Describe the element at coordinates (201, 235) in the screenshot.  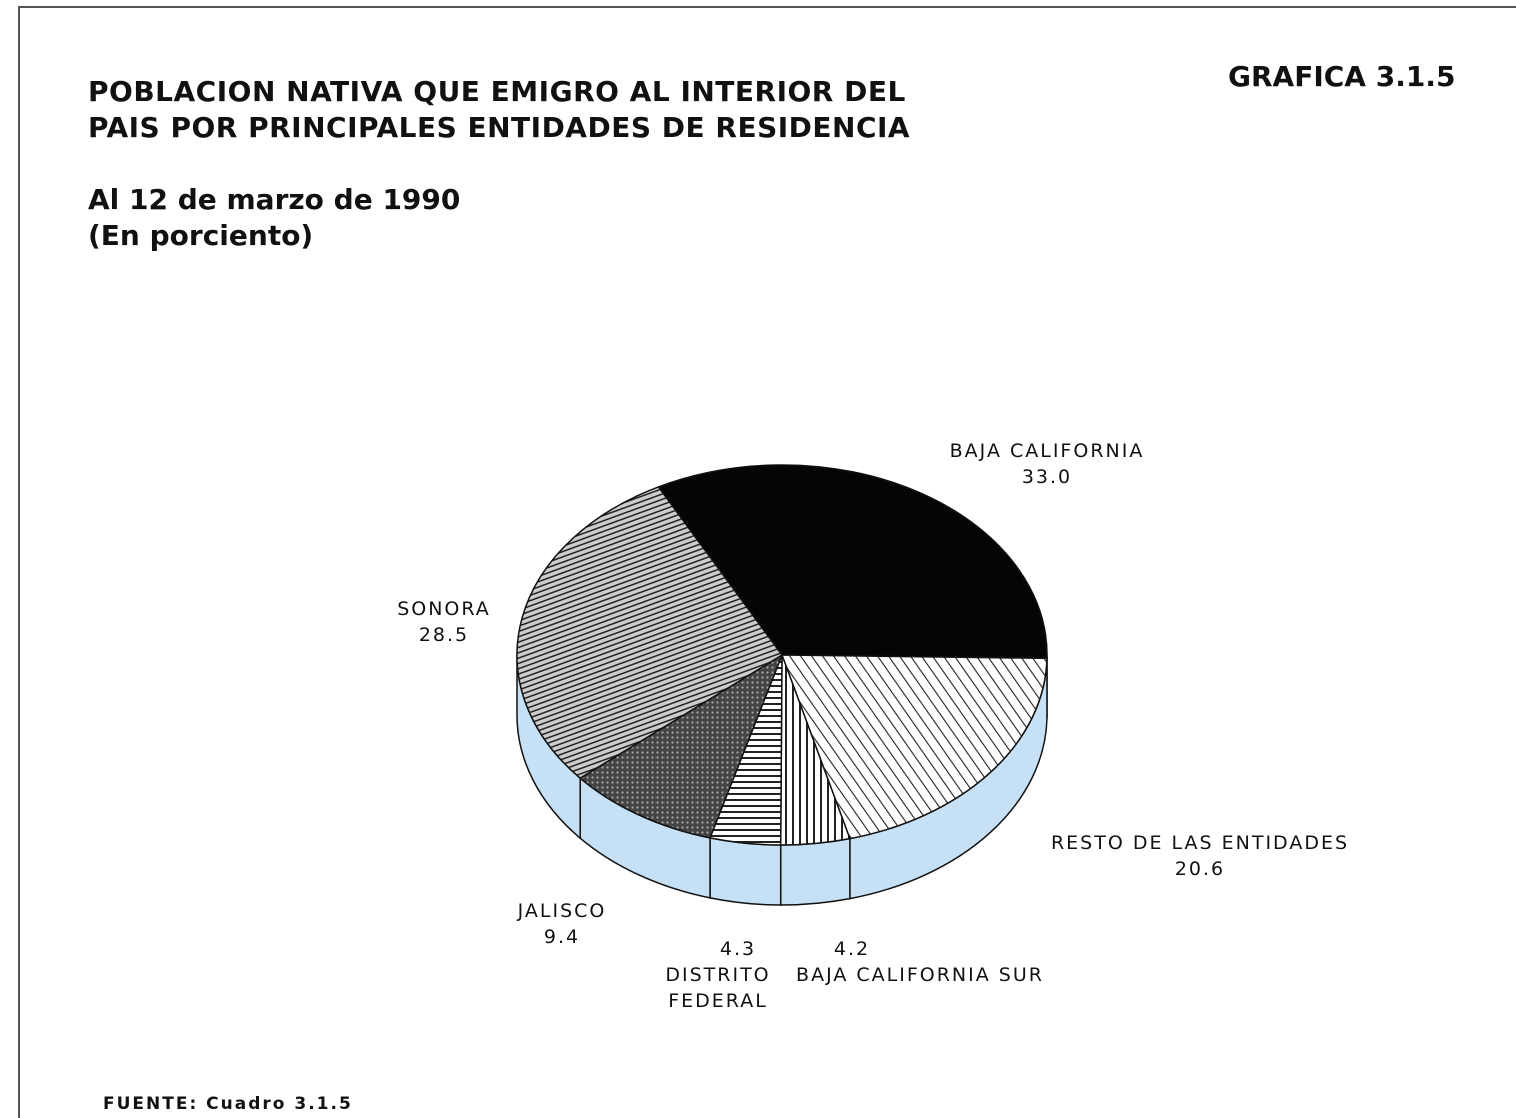
I see `unit-note: (En porciento)` at that location.